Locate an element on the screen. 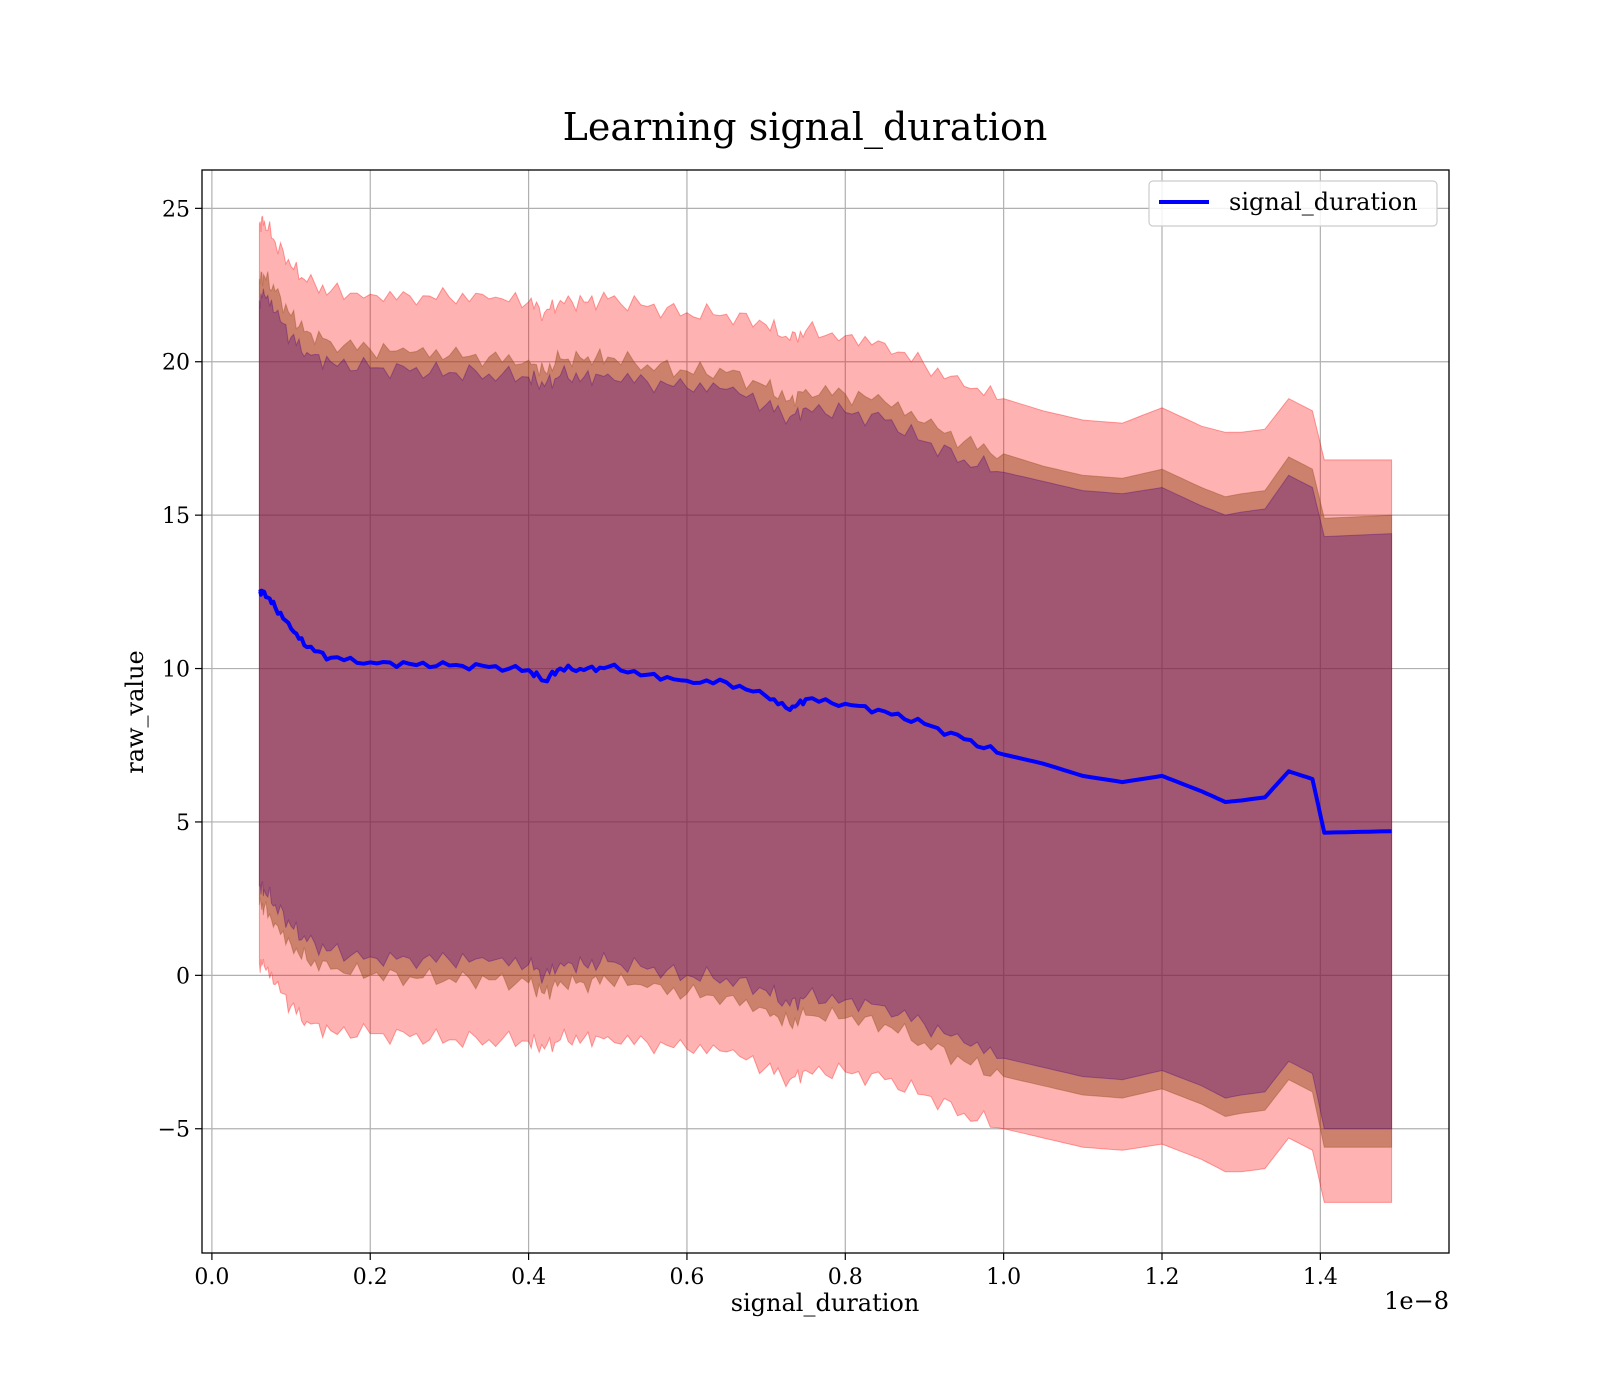 The image size is (1600, 1400). x-axis-label: signal_duration is located at coordinates (825, 1303).